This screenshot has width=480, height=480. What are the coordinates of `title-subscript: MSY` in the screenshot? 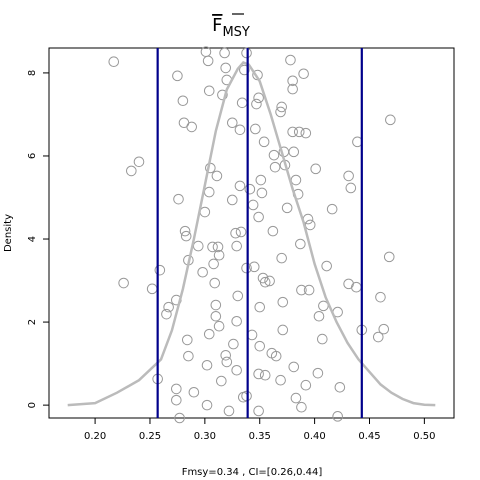 It's located at (235, 32).